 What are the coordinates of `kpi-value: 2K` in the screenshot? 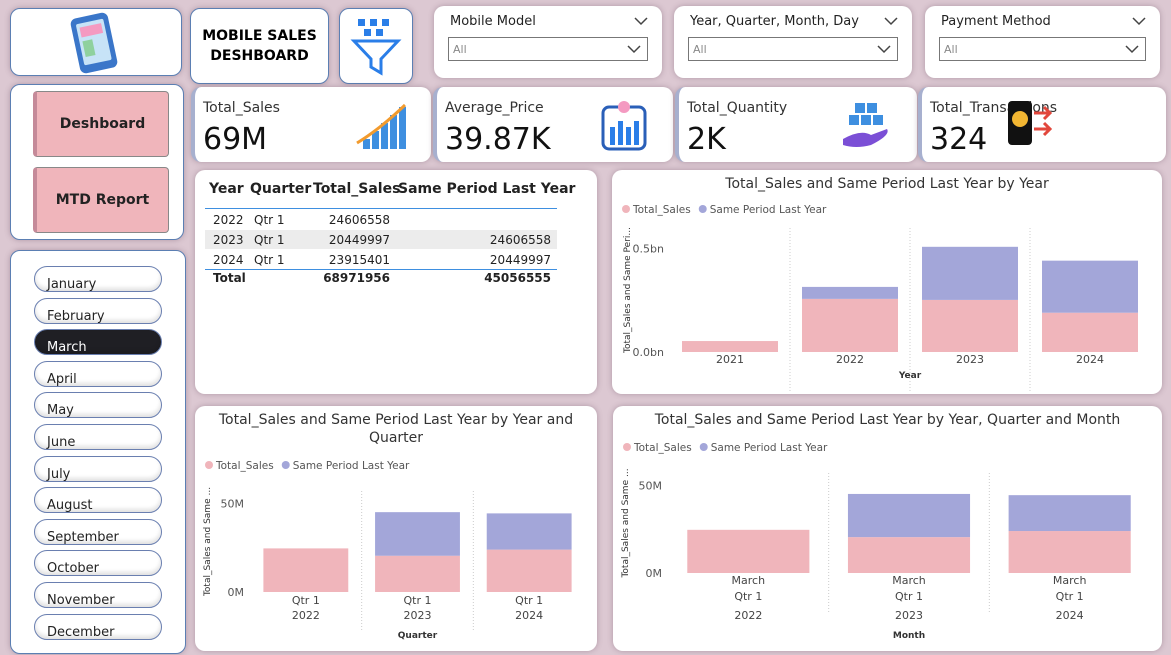 It's located at (706, 139).